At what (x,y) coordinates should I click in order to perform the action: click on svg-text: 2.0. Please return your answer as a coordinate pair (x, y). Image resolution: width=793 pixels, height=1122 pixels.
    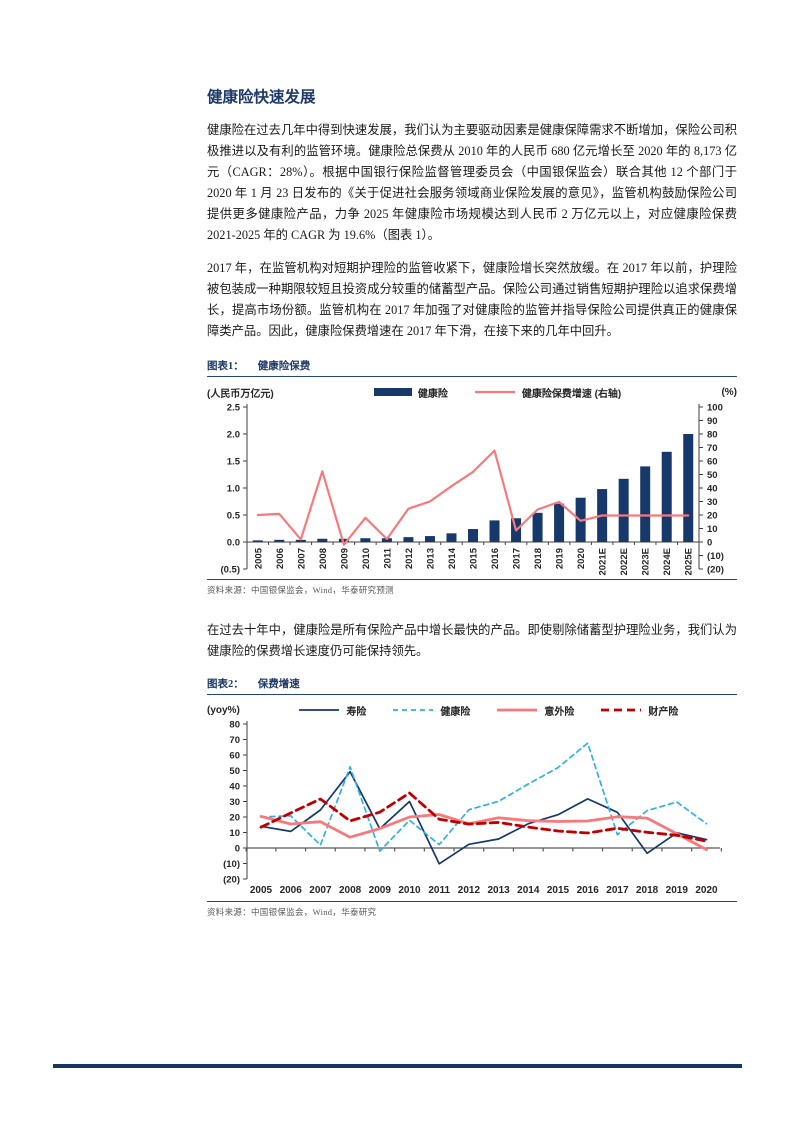
    Looking at the image, I should click on (233, 435).